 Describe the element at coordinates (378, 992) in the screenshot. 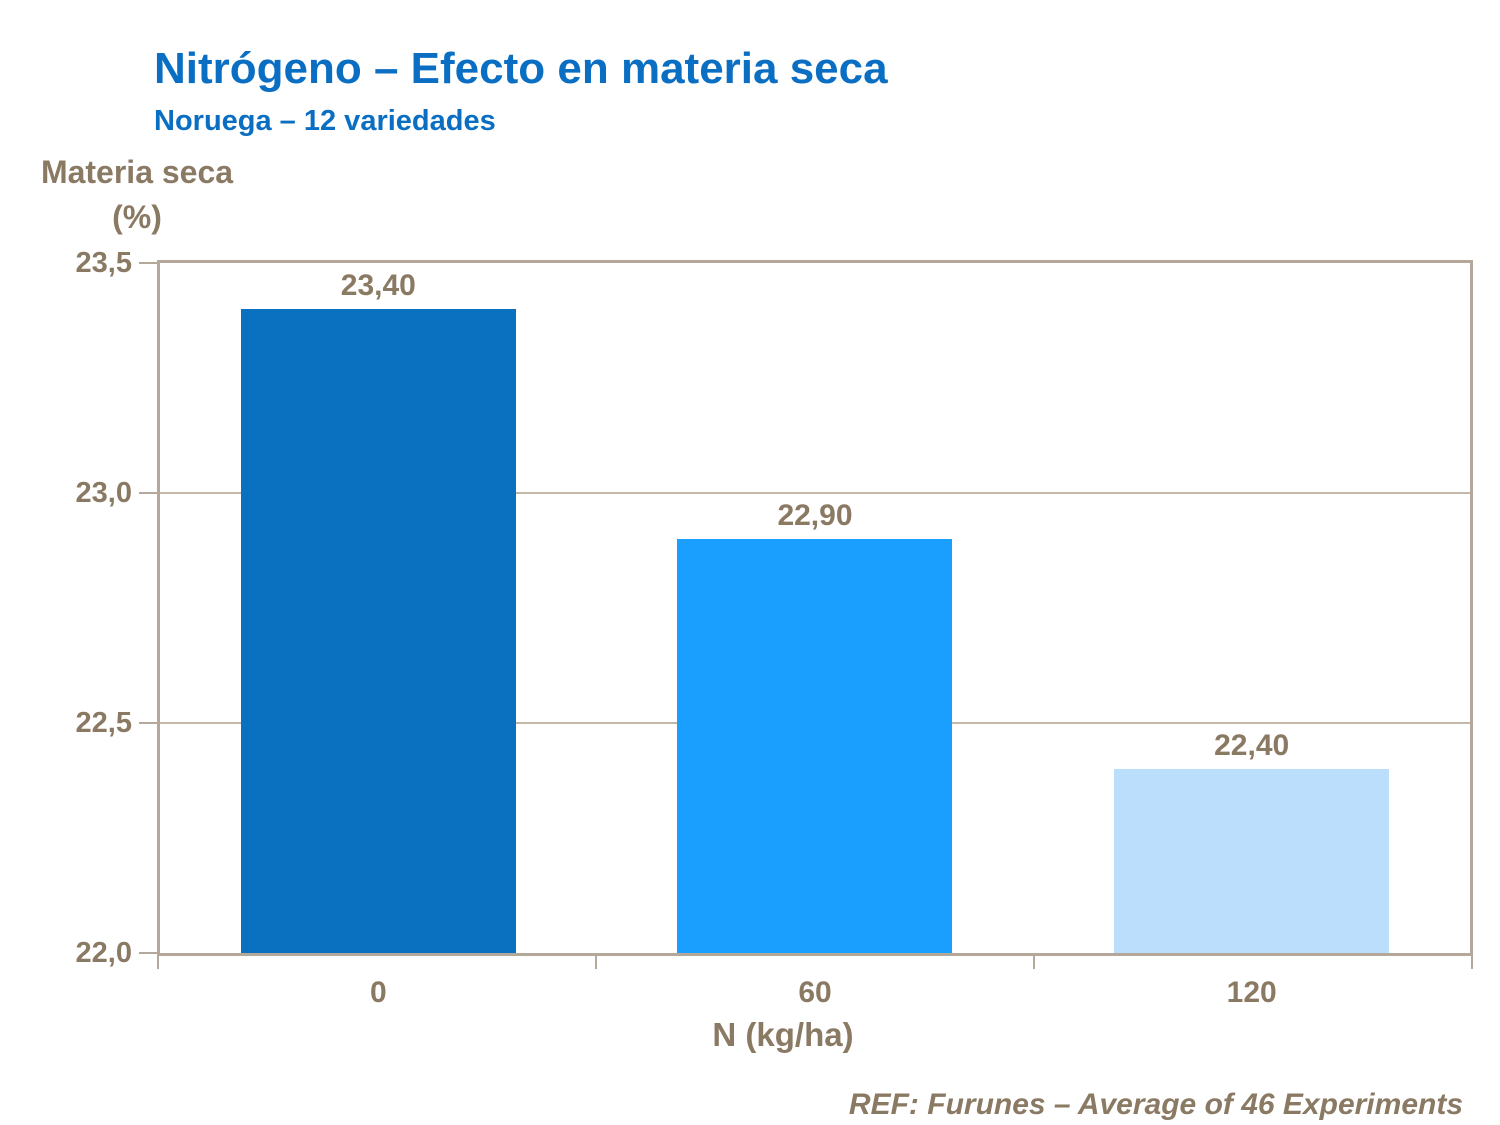

I see `x-tick-label-0: 0` at that location.